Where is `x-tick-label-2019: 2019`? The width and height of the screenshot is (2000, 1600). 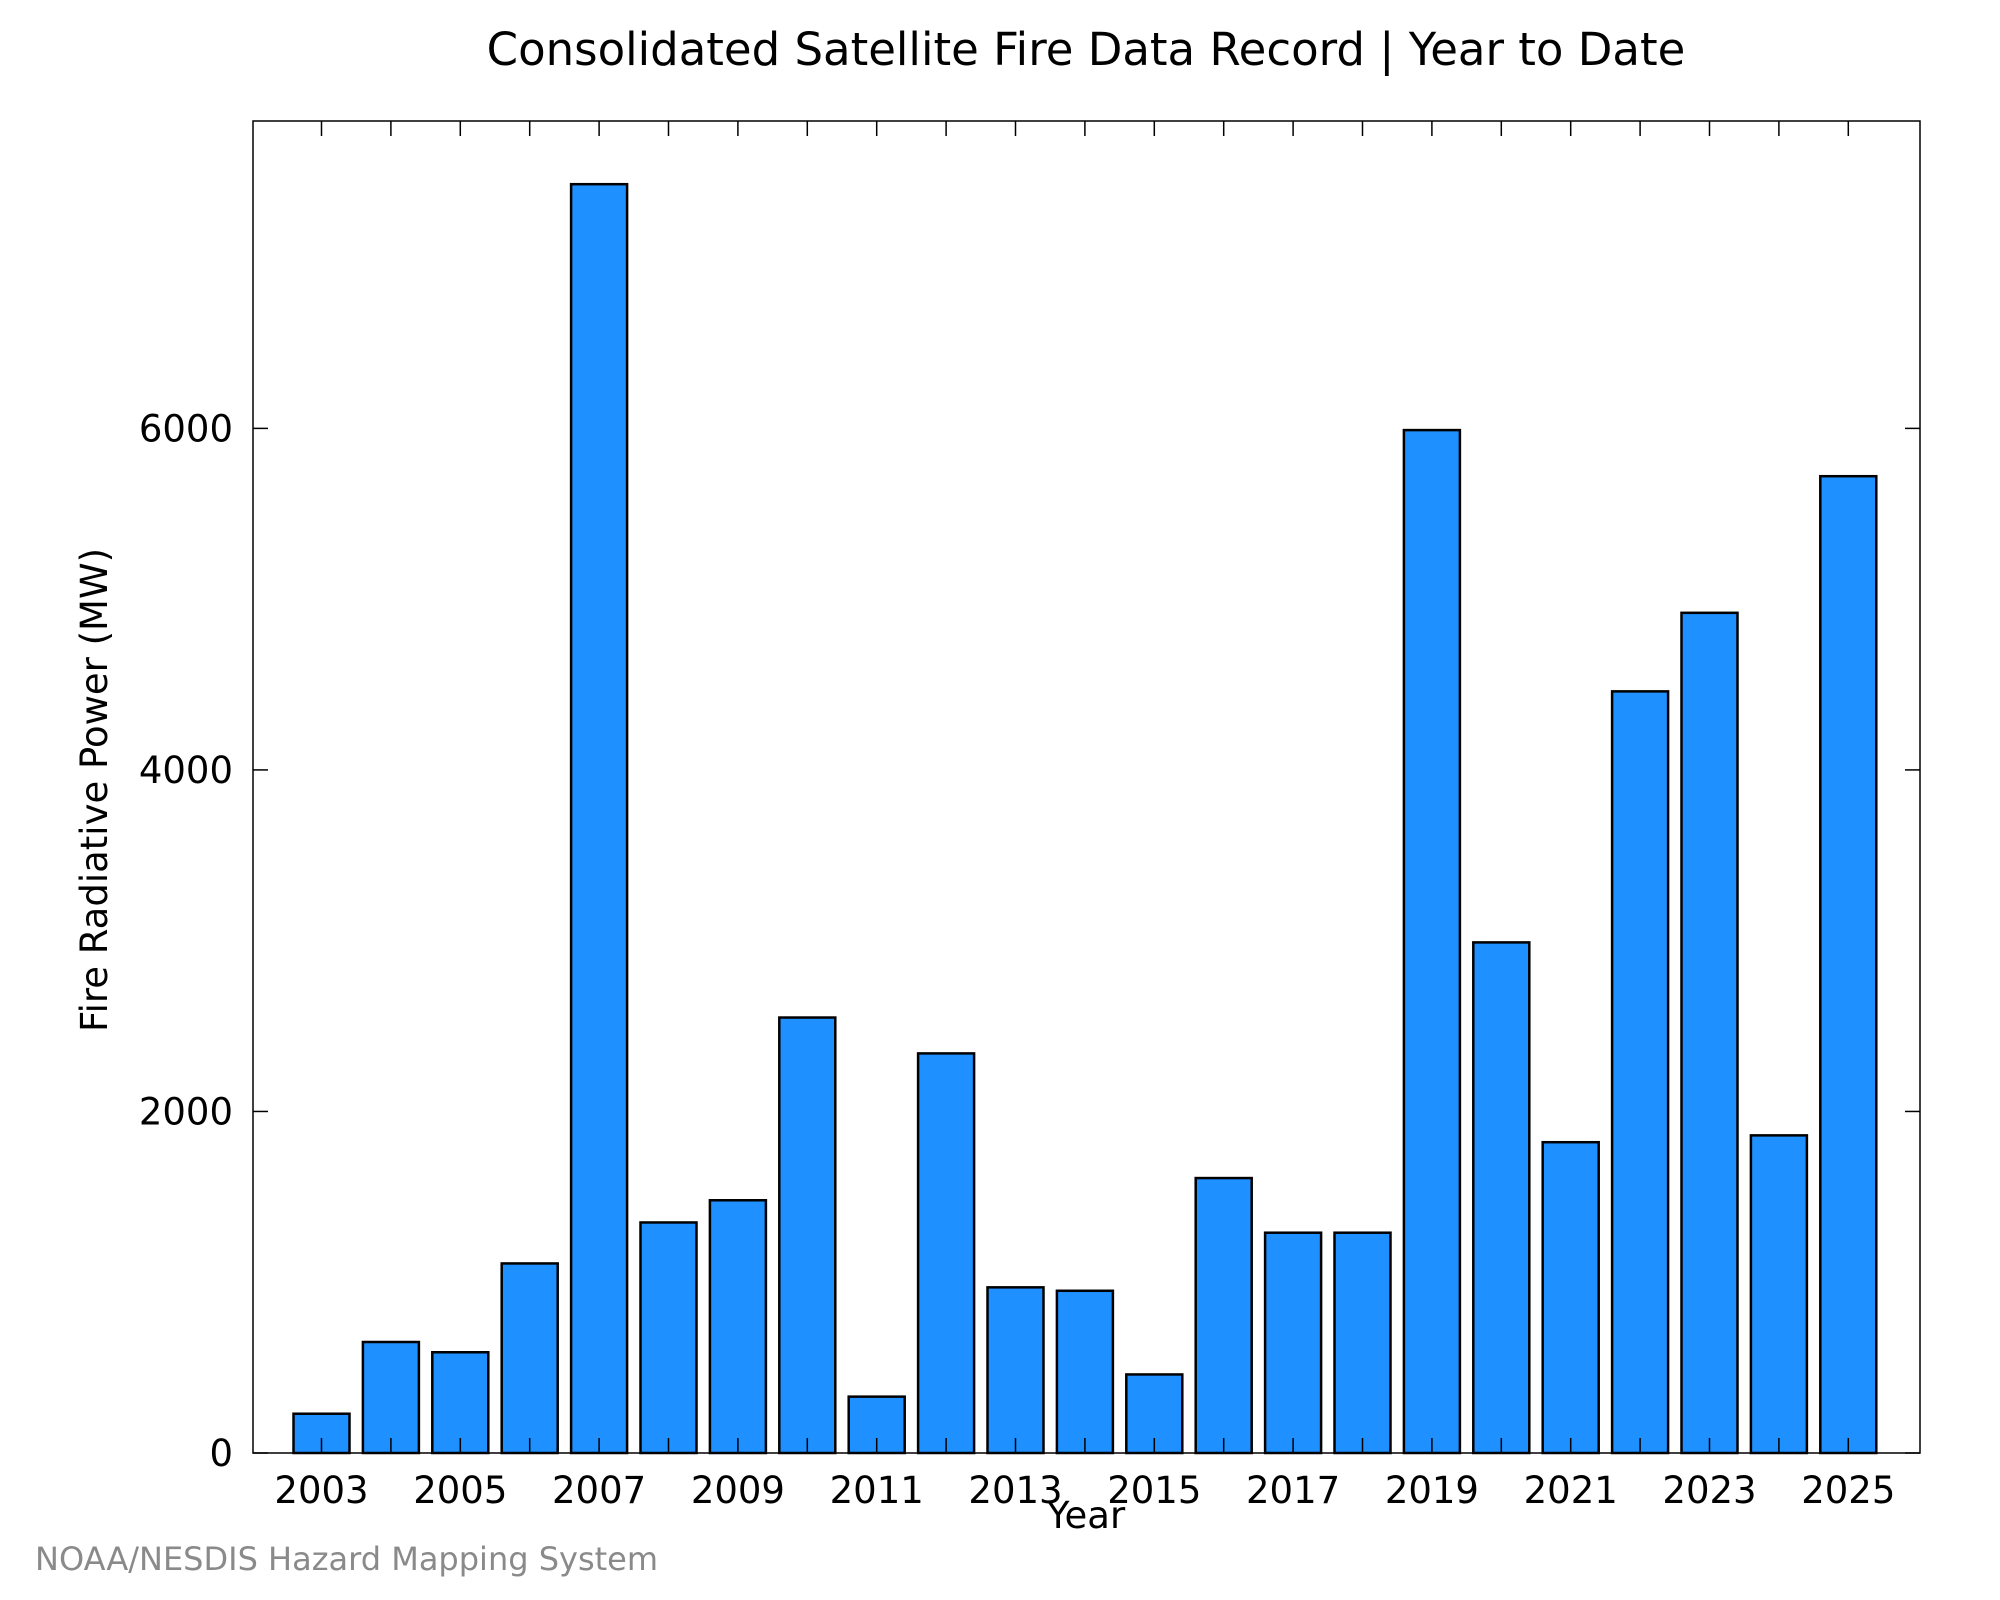
x-tick-label-2019: 2019 is located at coordinates (1432, 1490).